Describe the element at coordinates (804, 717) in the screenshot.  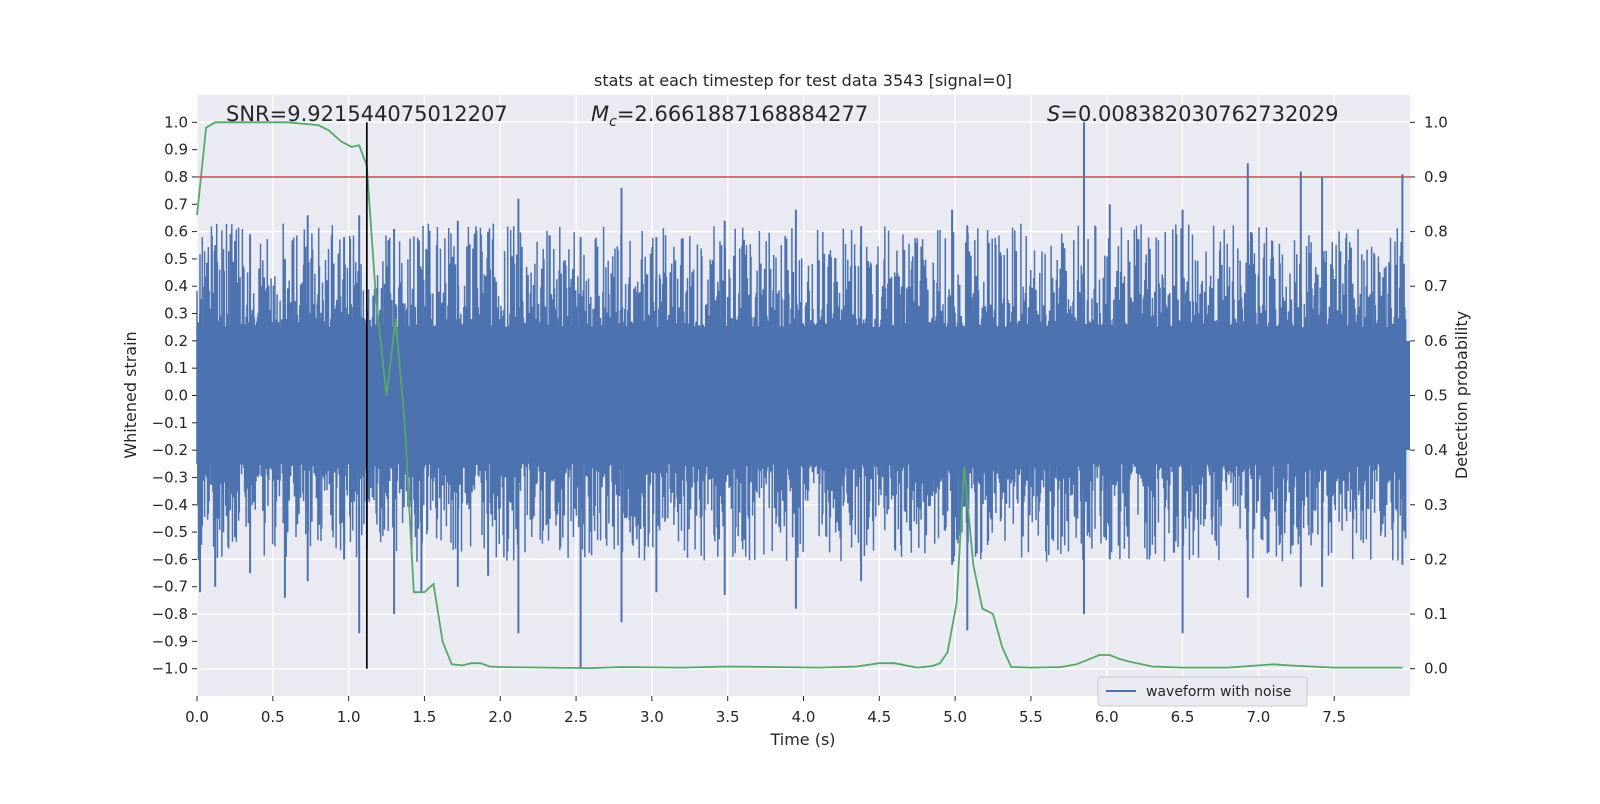
I see `x-tick-label: 4.0` at that location.